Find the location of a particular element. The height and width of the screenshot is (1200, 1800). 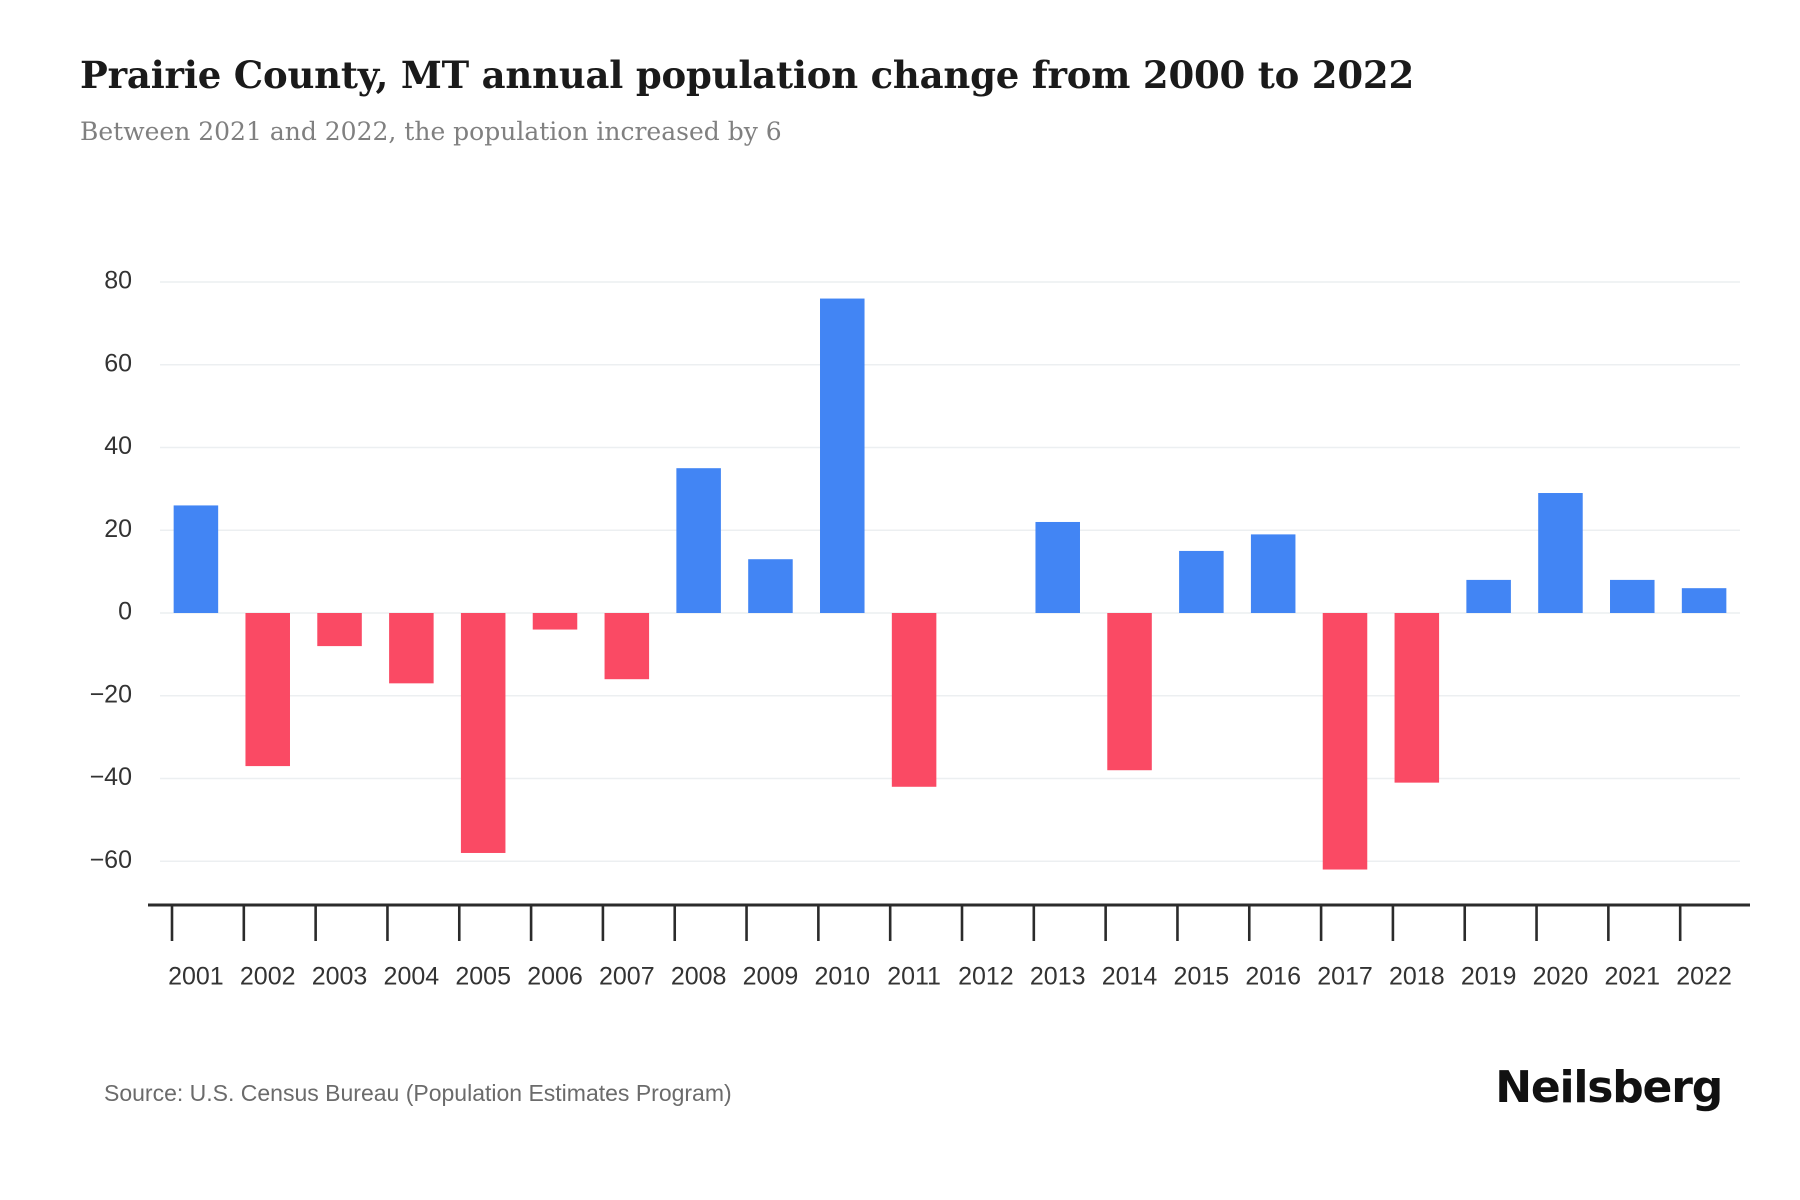

brand-logo: Neilsberg is located at coordinates (1609, 1087).